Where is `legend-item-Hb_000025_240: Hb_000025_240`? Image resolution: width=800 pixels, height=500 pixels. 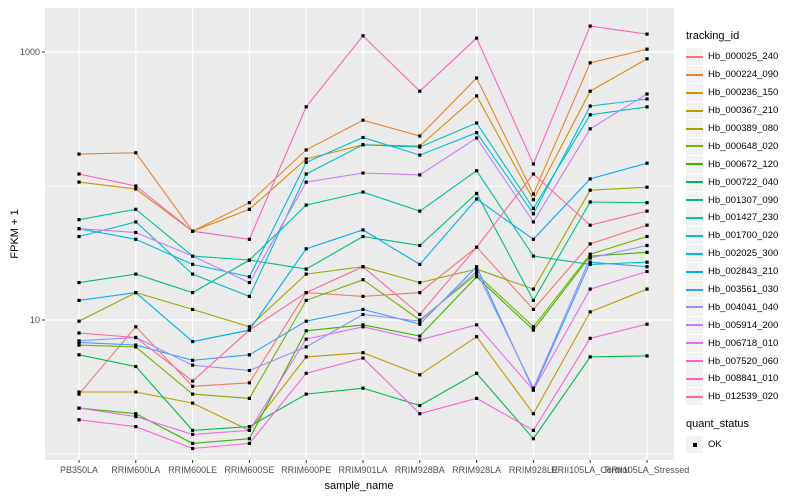 legend-item-Hb_000025_240: Hb_000025_240 is located at coordinates (742, 57).